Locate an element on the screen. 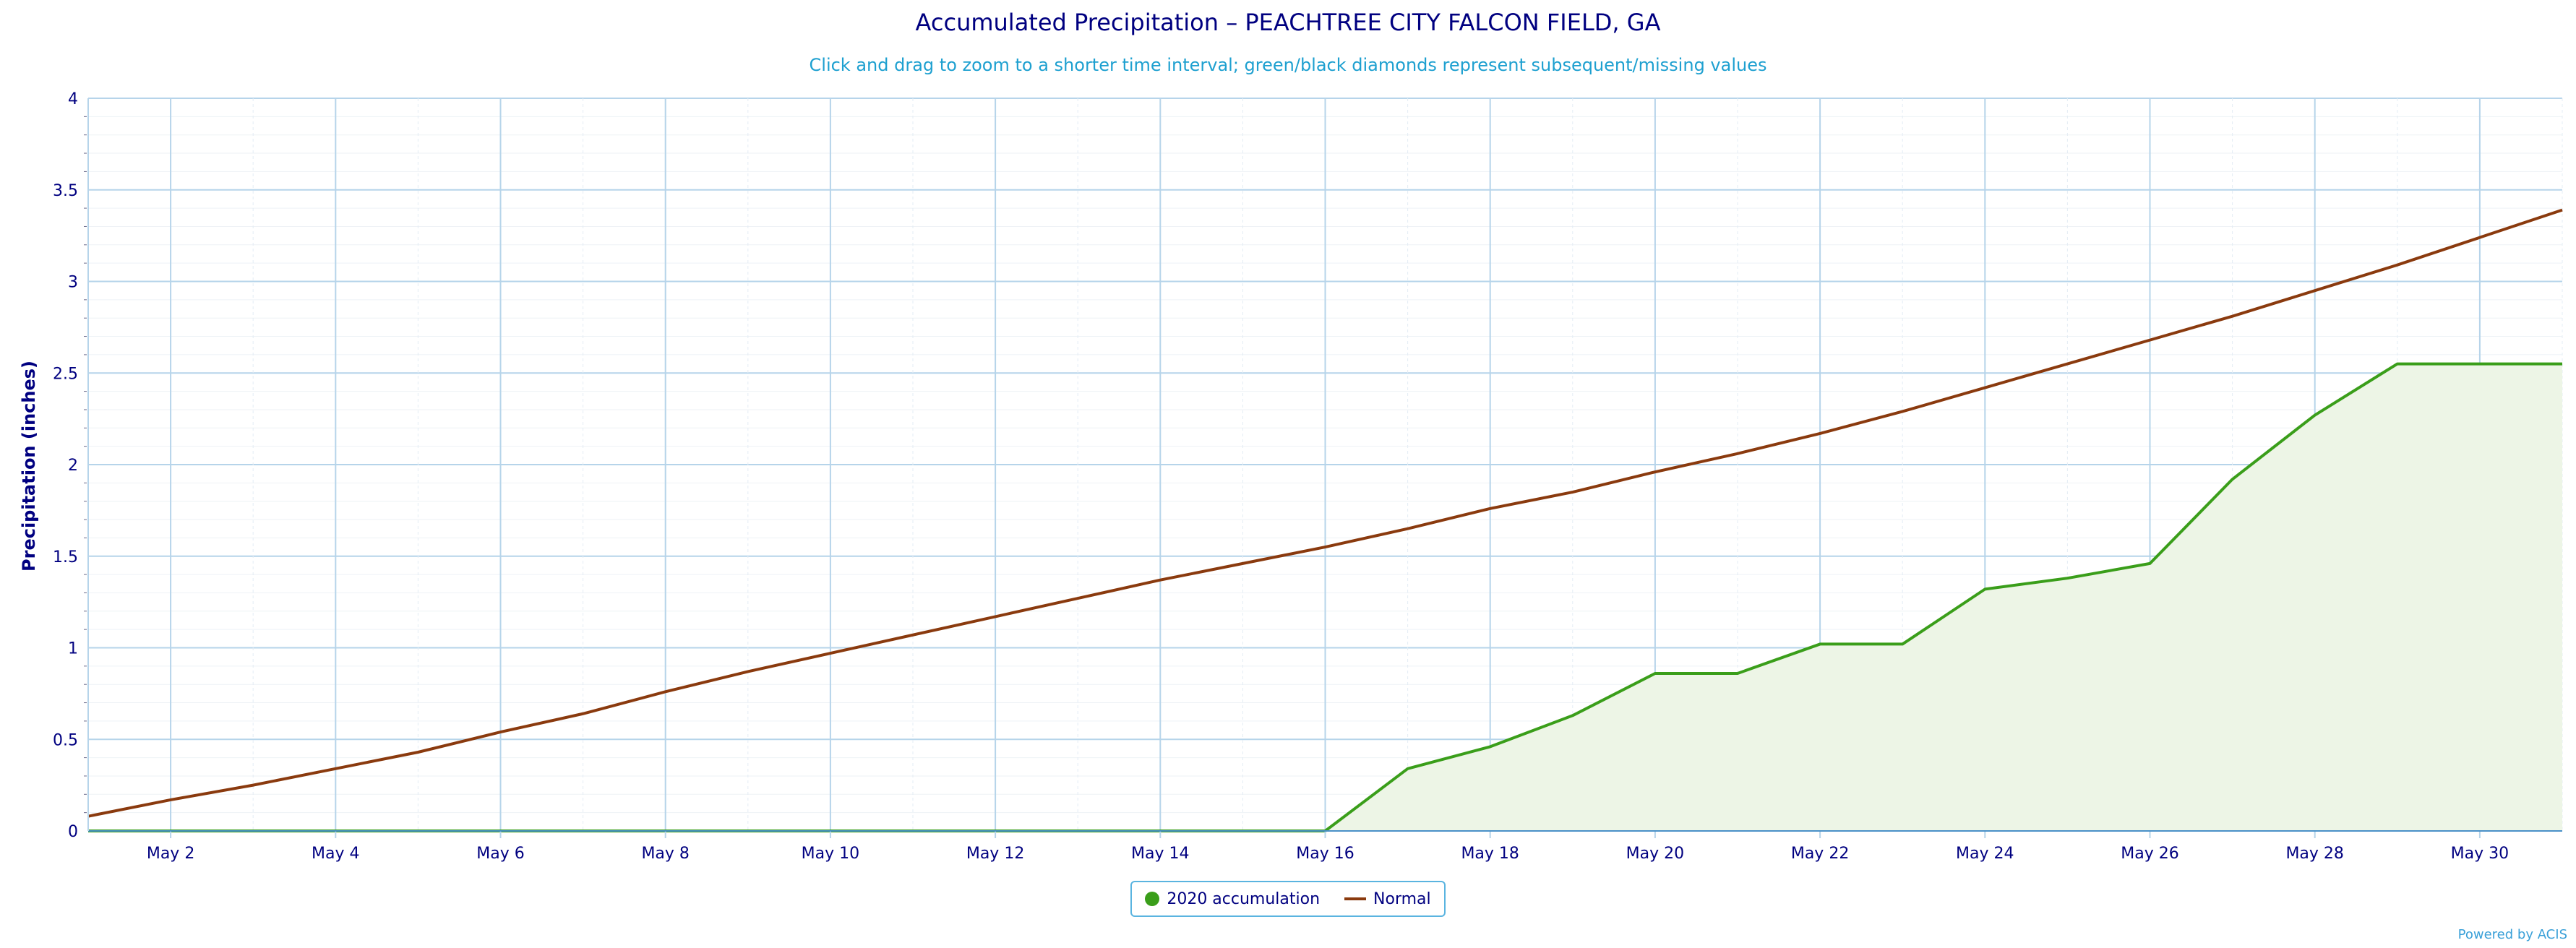  x-tick-label: May 10 is located at coordinates (831, 854).